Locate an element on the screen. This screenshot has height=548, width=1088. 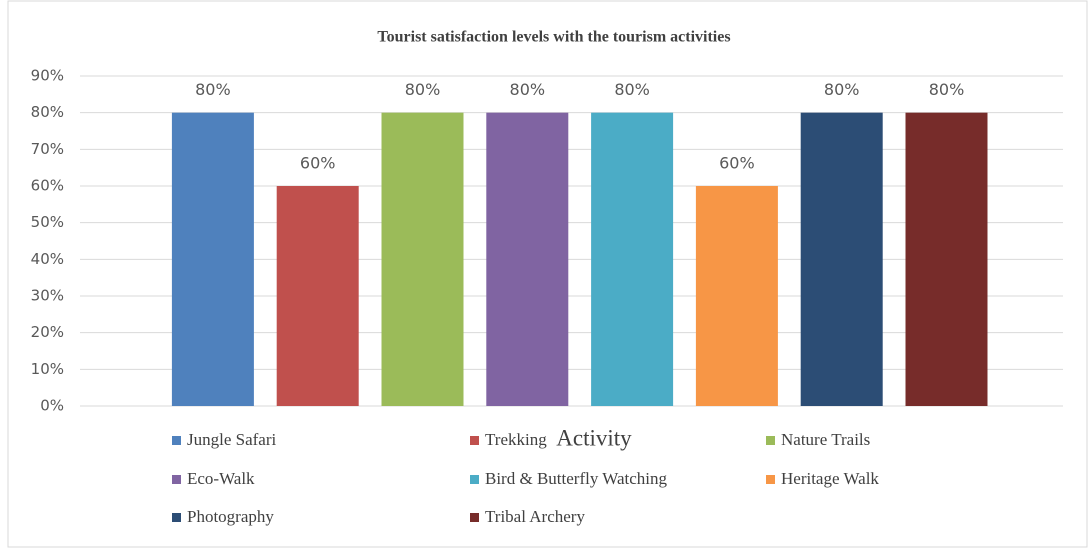
y-tick-label: 90% is located at coordinates (47, 76).